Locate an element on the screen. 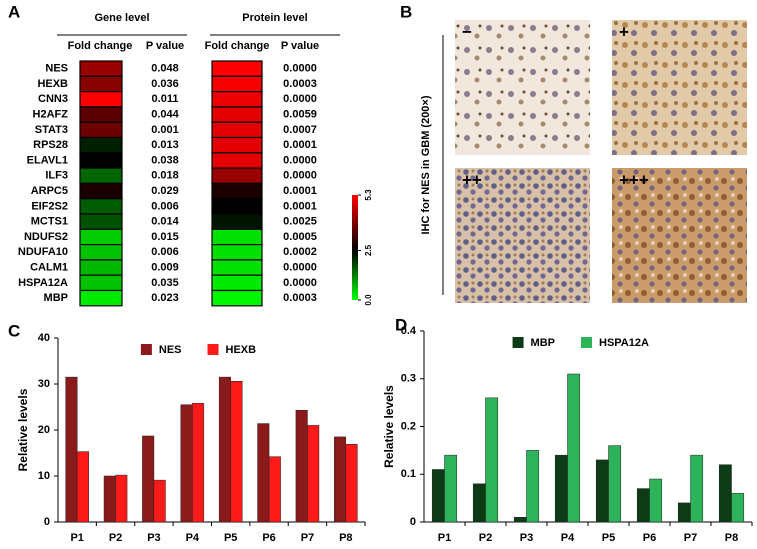  row-label: CNN3 is located at coordinates (53, 99).